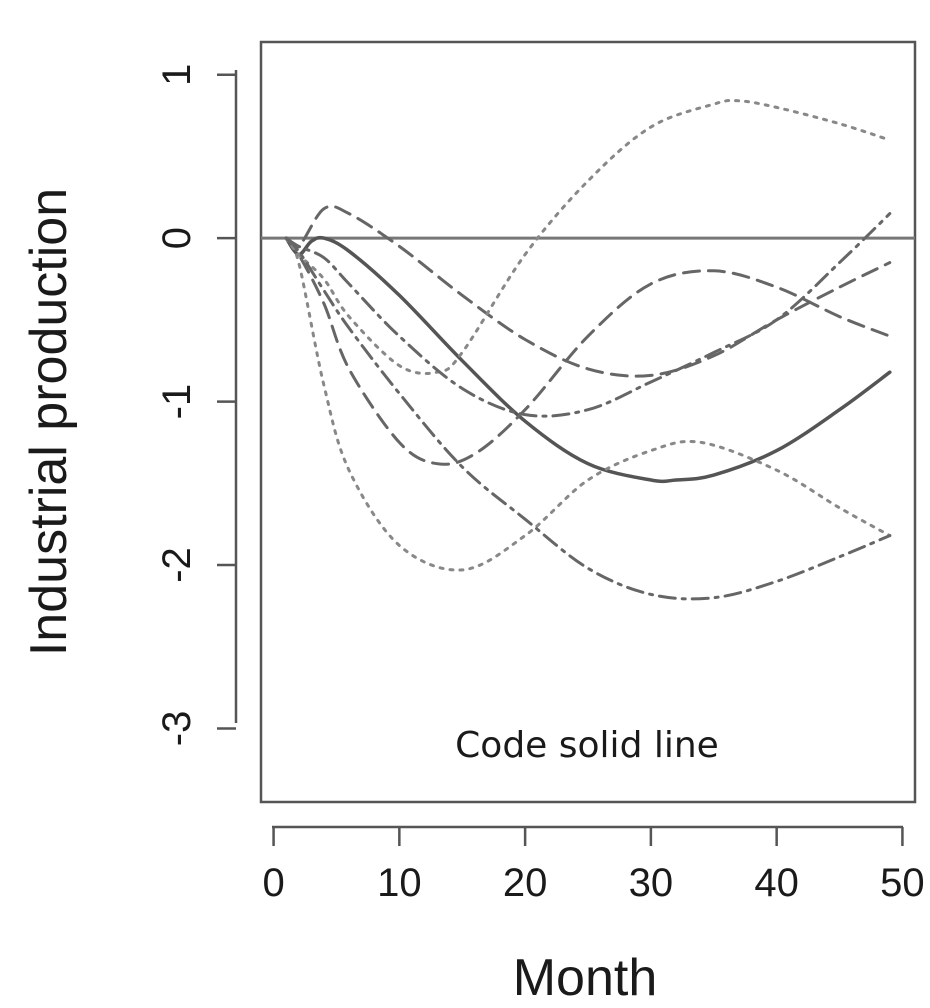  I want to click on chart-annotation: Code solid line, so click(587, 745).